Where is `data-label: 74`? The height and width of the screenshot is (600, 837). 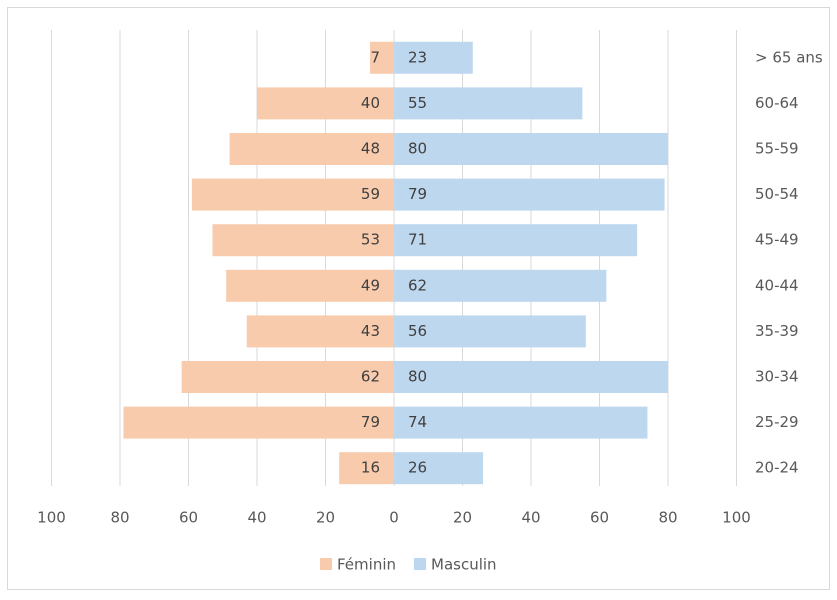 data-label: 74 is located at coordinates (417, 422).